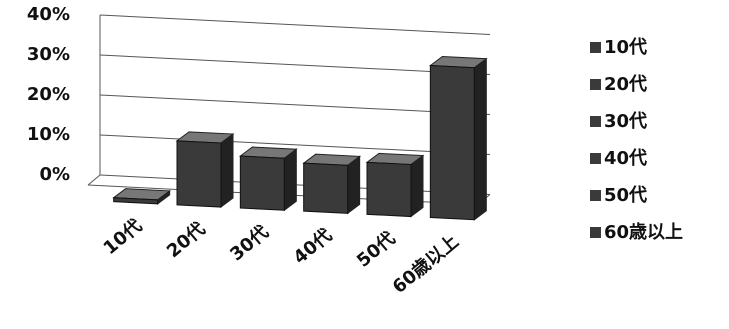 This screenshot has width=729, height=329. What do you see at coordinates (249, 244) in the screenshot?
I see `x-tick-label: 30代` at bounding box center [249, 244].